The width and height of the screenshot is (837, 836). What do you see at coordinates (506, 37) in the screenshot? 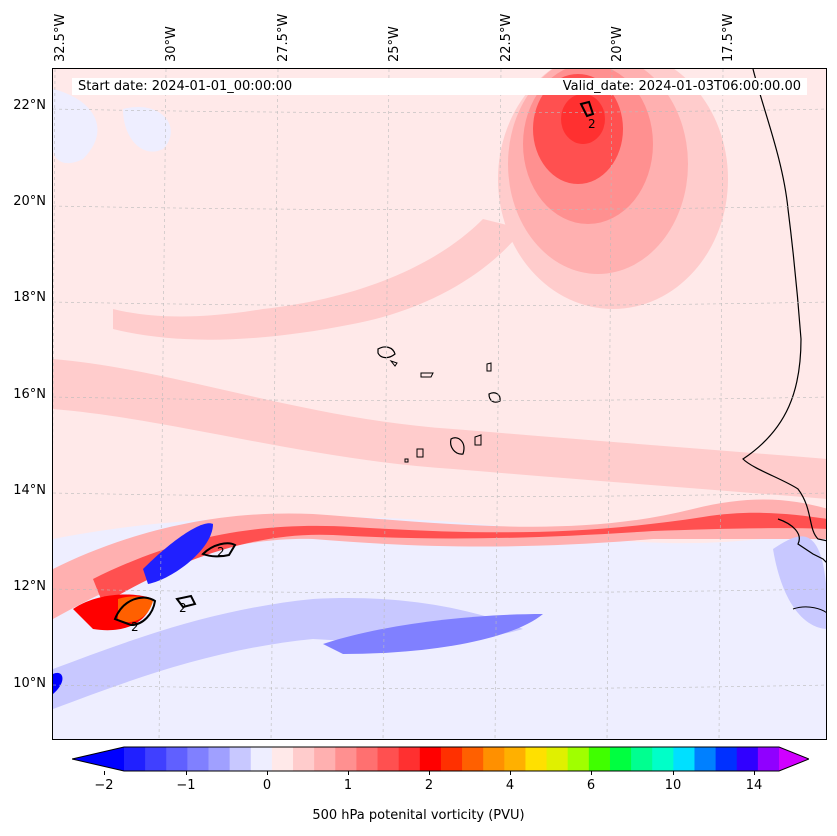
I see `lon-label-22.5w: 22.5°W` at bounding box center [506, 37].